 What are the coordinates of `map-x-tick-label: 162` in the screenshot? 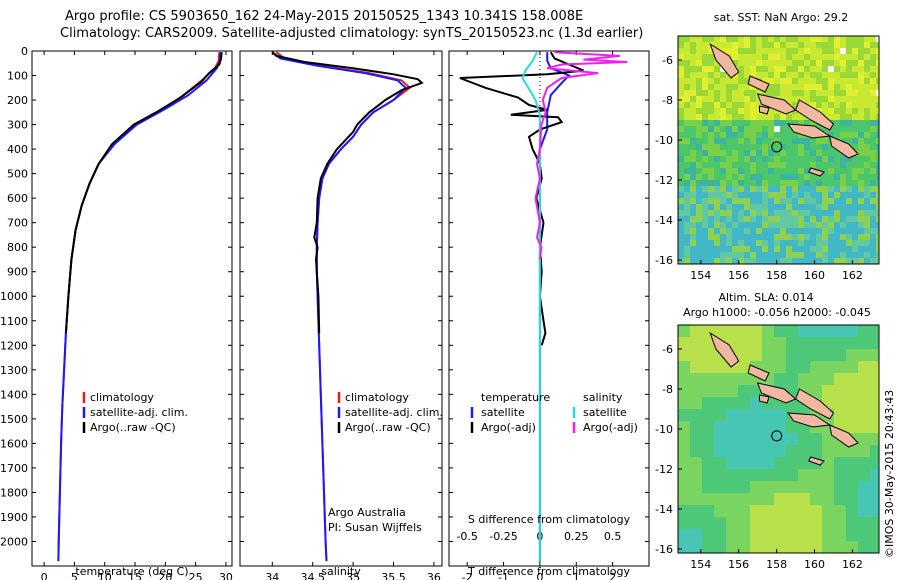 It's located at (852, 275).